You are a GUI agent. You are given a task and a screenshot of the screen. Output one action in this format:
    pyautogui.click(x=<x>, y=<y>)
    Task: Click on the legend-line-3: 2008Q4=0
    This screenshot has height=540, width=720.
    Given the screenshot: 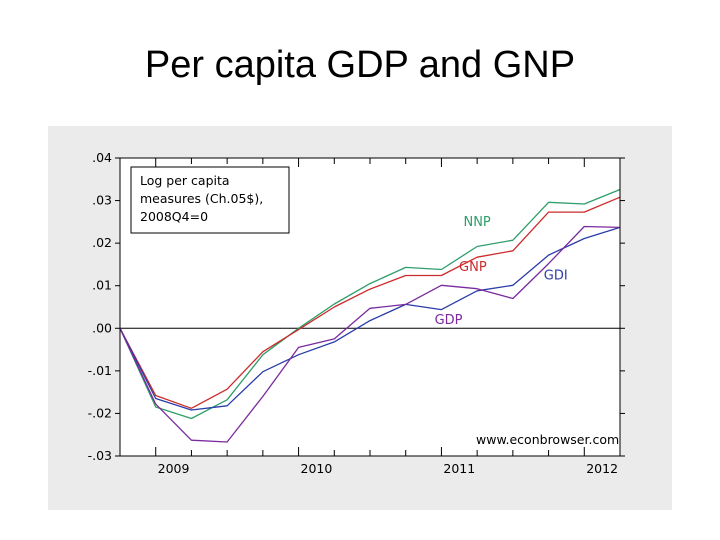 What is the action you would take?
    pyautogui.click(x=174, y=216)
    